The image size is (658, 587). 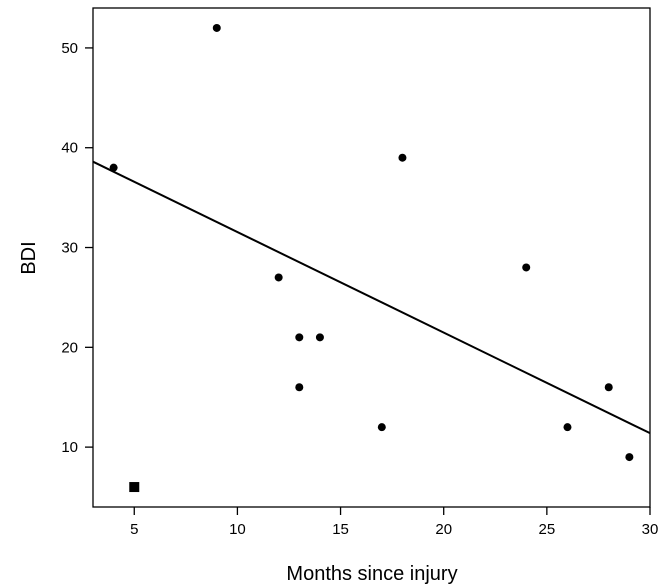 What do you see at coordinates (69, 48) in the screenshot?
I see `y-tick-label: 50` at bounding box center [69, 48].